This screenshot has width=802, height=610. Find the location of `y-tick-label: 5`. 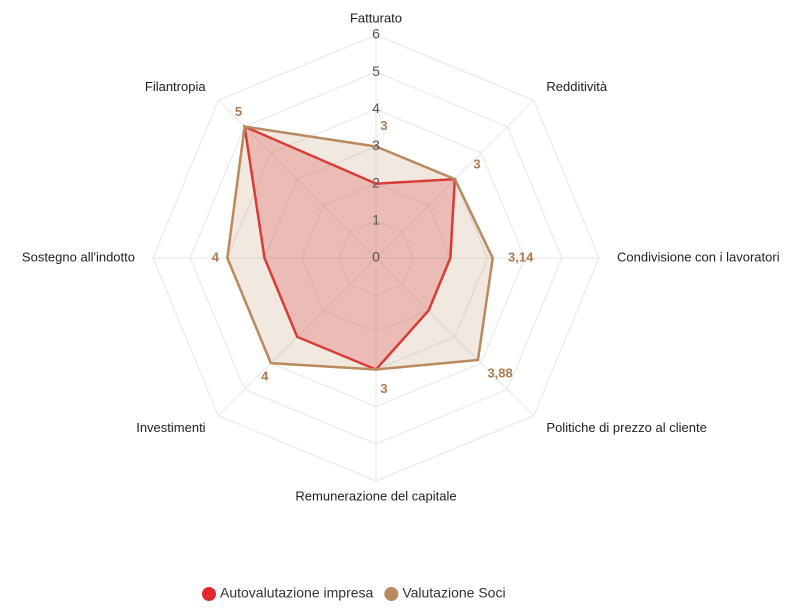

y-tick-label: 5 is located at coordinates (376, 71).